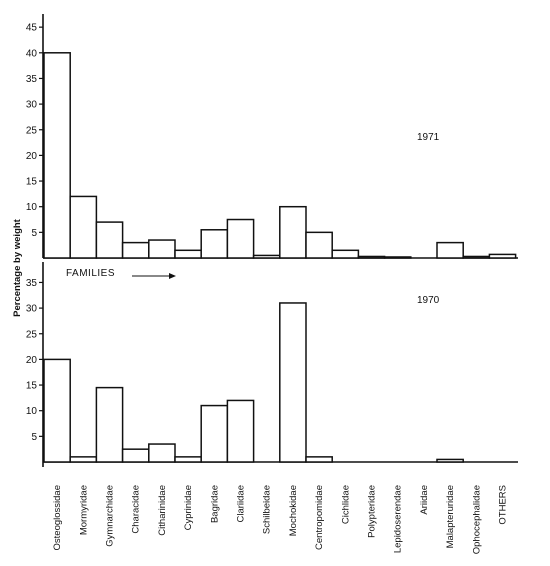 This screenshot has height=566, width=550. I want to click on y-tick-label-1971-45: 45, so click(32, 28).